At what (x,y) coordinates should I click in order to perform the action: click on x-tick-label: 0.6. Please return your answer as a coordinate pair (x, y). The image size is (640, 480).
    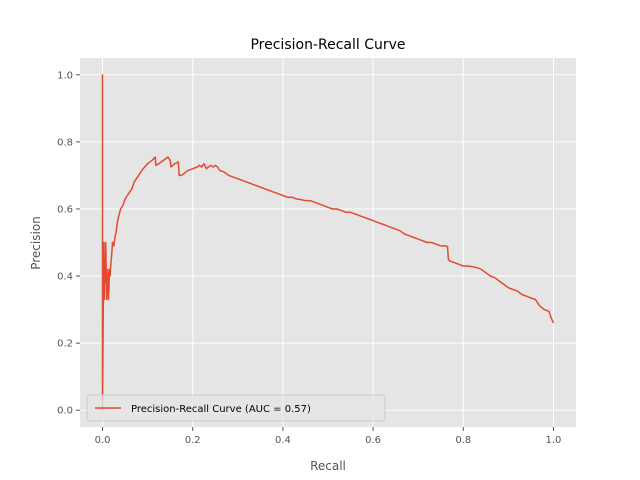
    Looking at the image, I should click on (373, 440).